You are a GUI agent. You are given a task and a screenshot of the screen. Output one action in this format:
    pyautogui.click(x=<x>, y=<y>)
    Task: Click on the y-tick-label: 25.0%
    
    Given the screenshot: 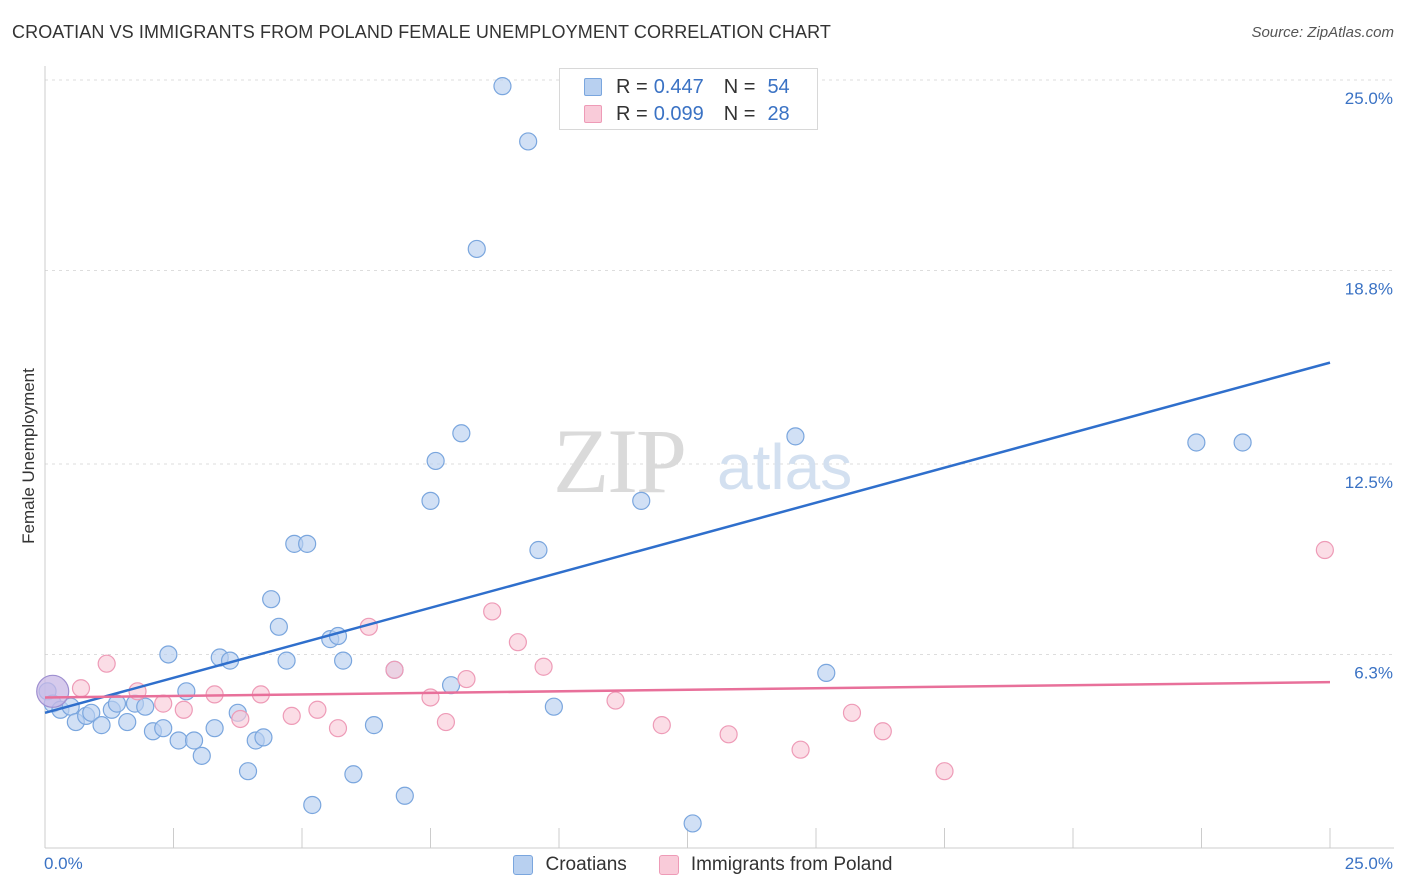 What is the action you would take?
    pyautogui.click(x=1369, y=98)
    